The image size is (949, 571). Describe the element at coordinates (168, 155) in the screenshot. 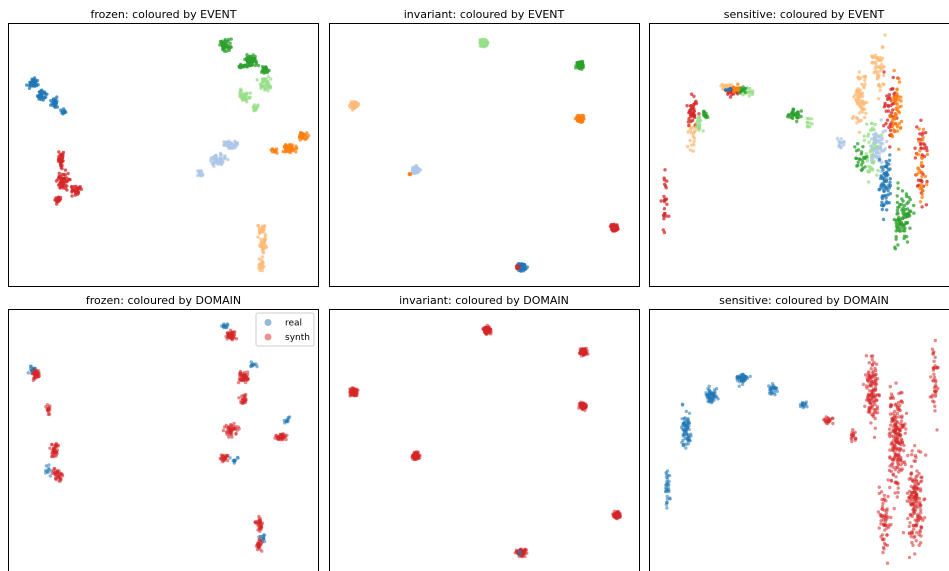

I see `scatter-frozen-event` at that location.